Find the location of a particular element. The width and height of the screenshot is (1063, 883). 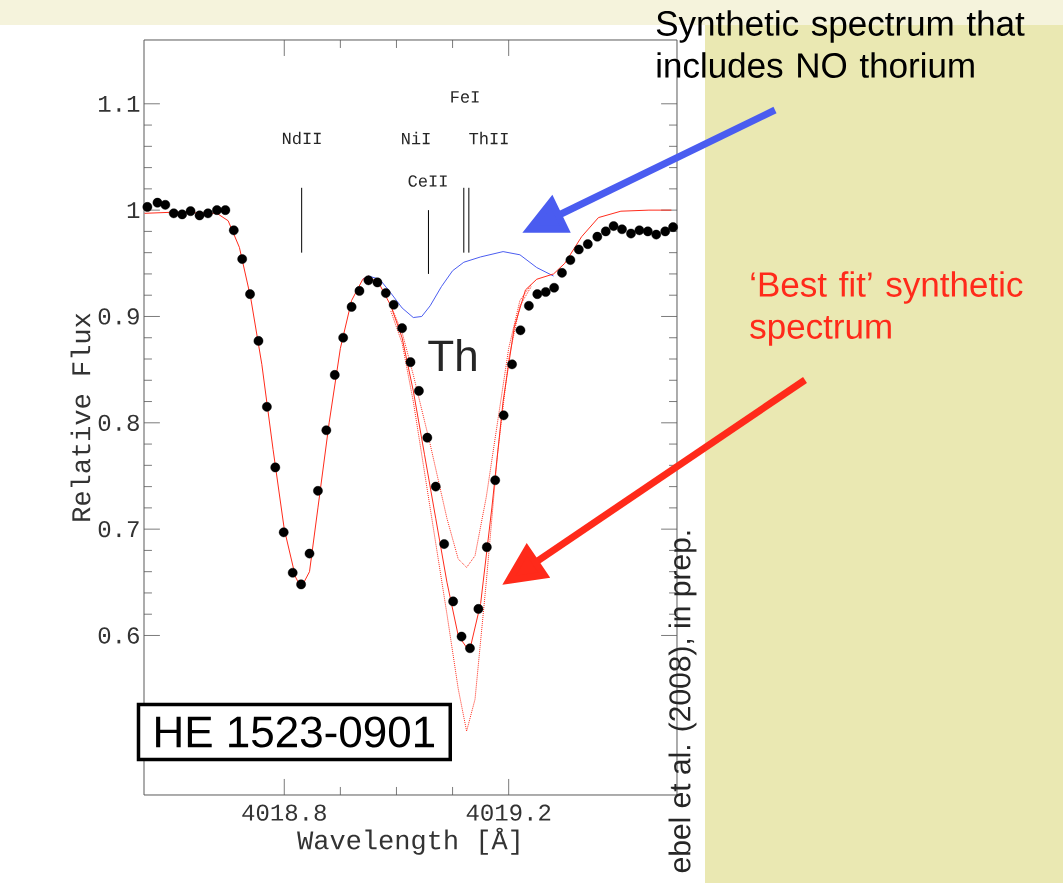

y-tick-label: 0.6 is located at coordinates (118, 635).